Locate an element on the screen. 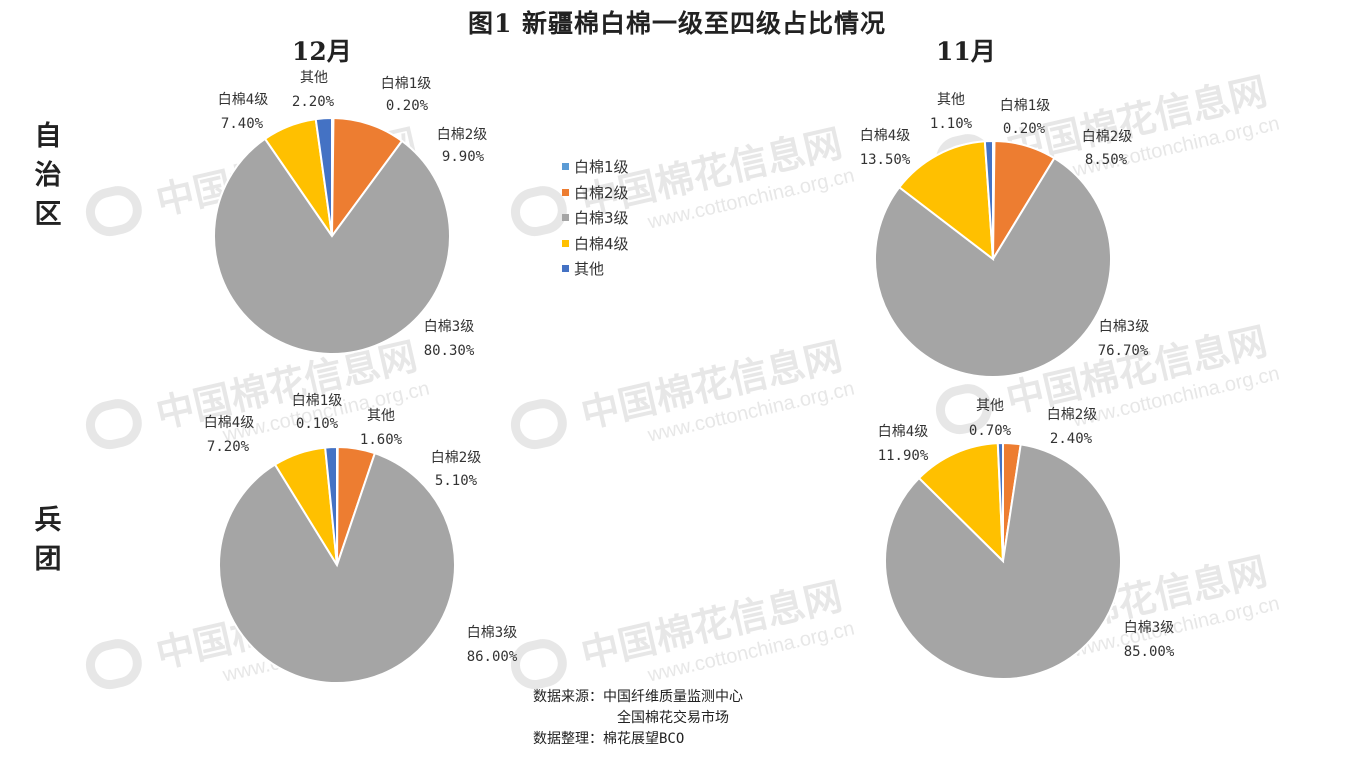 This screenshot has width=1354, height=762. legend-item: 白棉1级 is located at coordinates (595, 167).